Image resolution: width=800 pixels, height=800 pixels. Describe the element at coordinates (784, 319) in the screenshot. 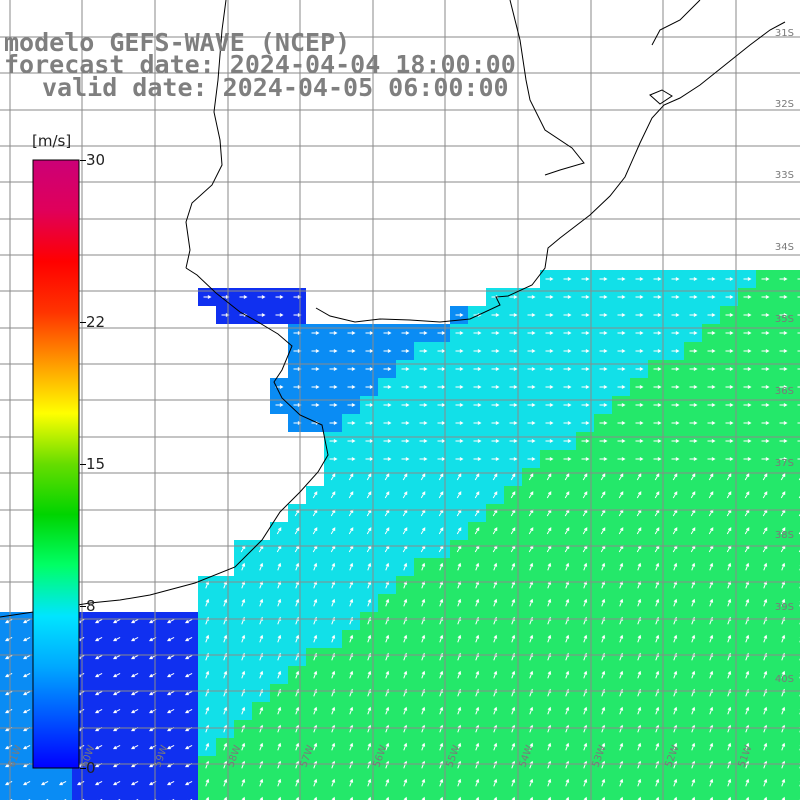

I see `latitude-label: 35S` at that location.